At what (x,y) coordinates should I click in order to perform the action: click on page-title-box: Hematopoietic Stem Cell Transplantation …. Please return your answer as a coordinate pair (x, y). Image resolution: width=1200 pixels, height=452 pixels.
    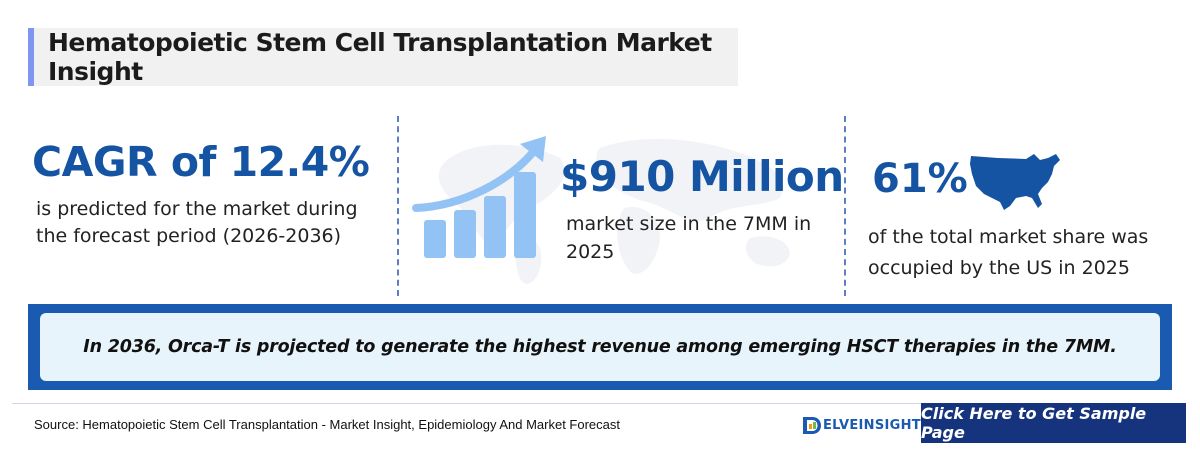
    Looking at the image, I should click on (383, 57).